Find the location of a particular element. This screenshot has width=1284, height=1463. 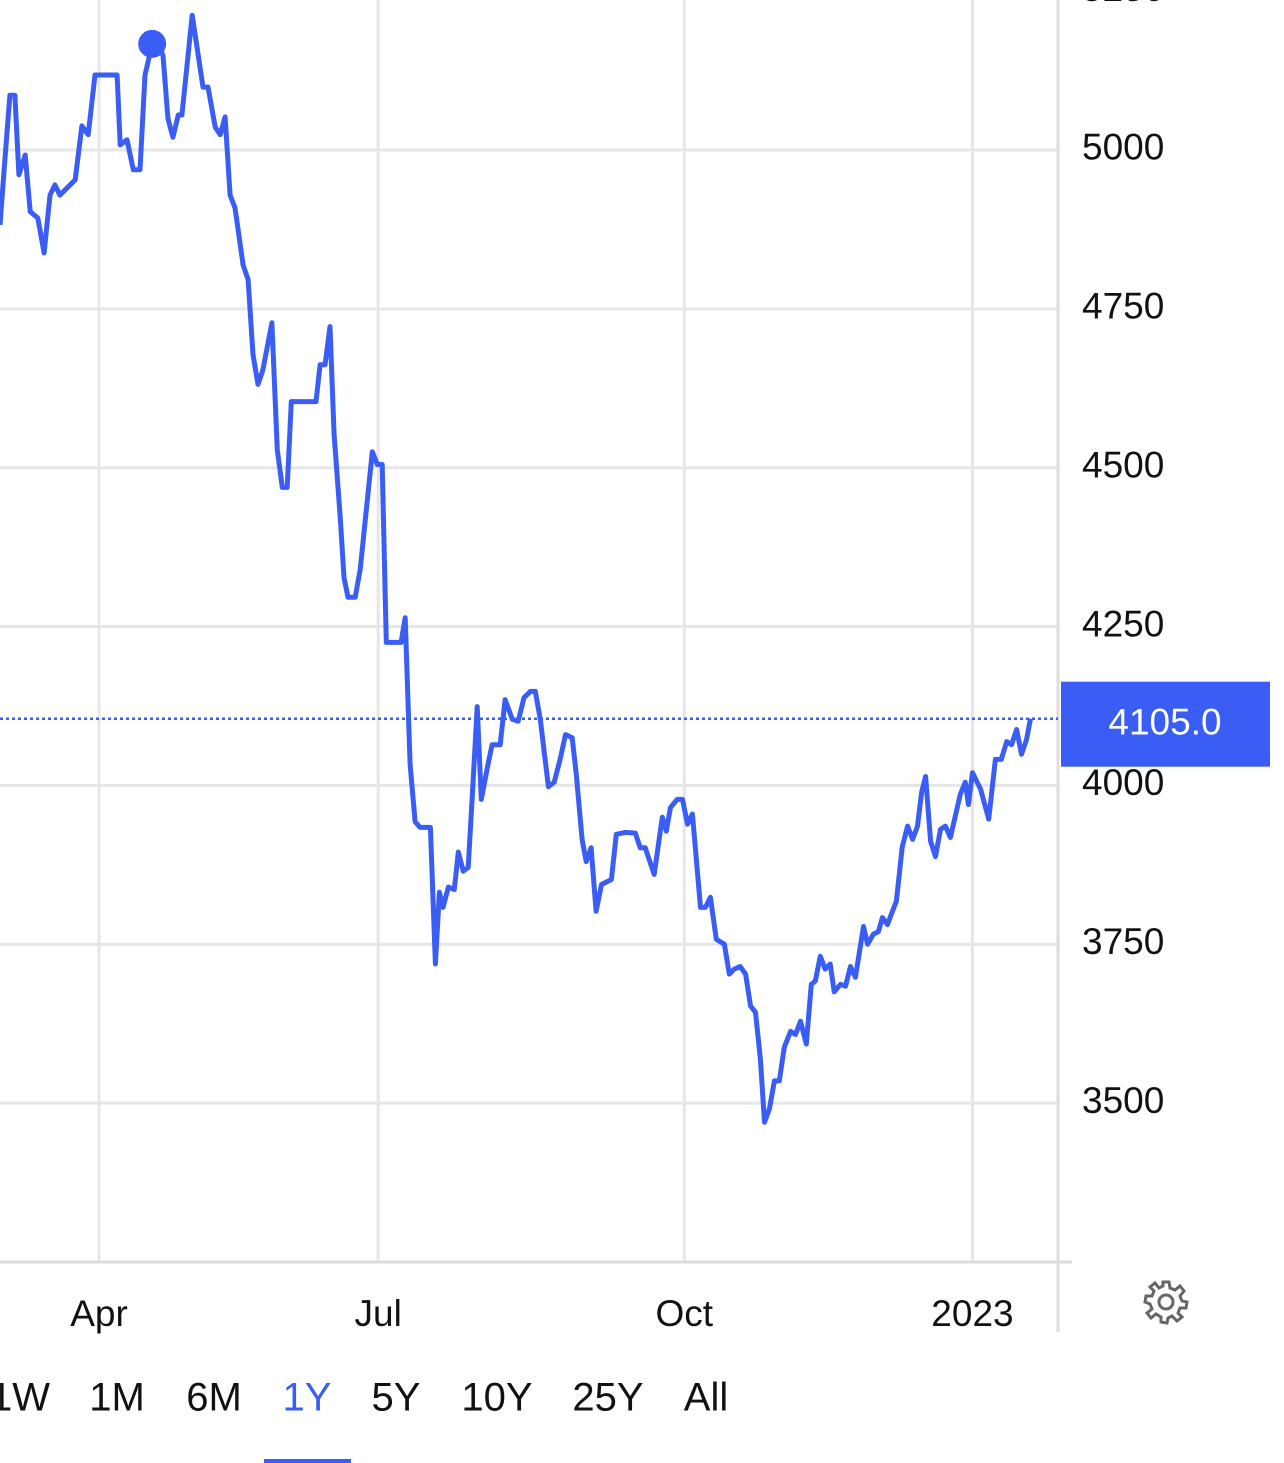

range-button: 25Y is located at coordinates (607, 1398).